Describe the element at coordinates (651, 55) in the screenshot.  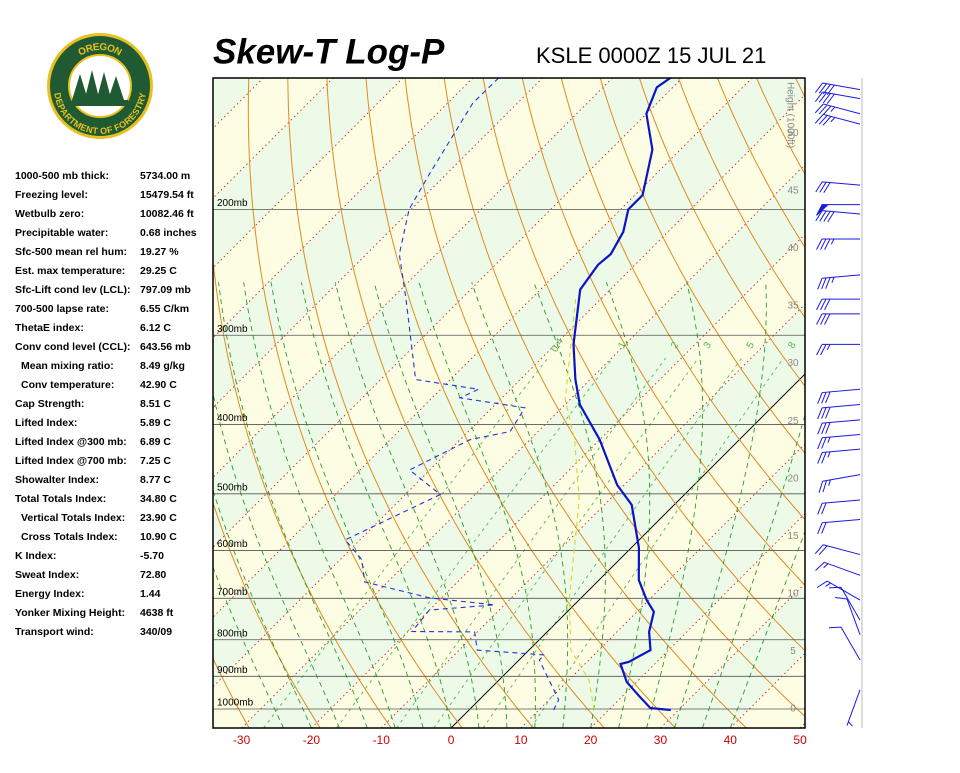
I see `chart-subtitle: KSLE 0000Z 15 JUL 21` at that location.